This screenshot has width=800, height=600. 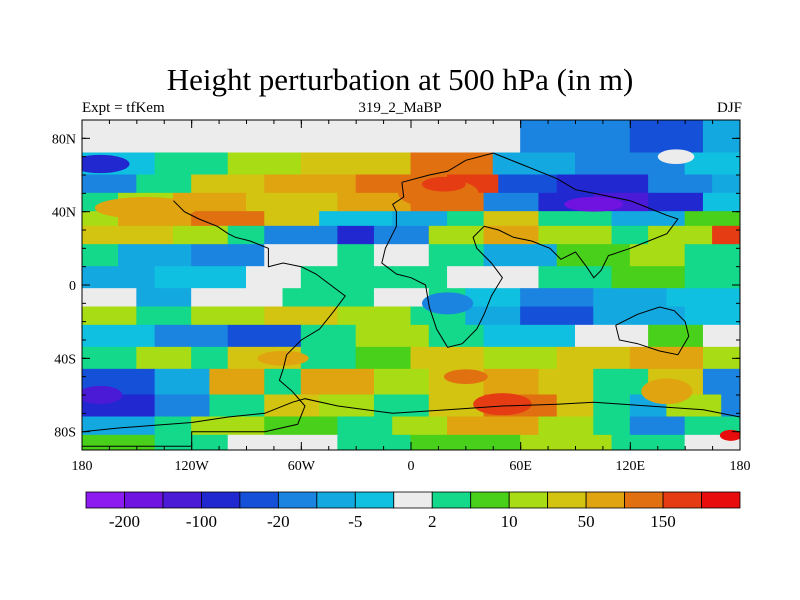 I want to click on colorbar-label: -20, so click(x=278, y=521).